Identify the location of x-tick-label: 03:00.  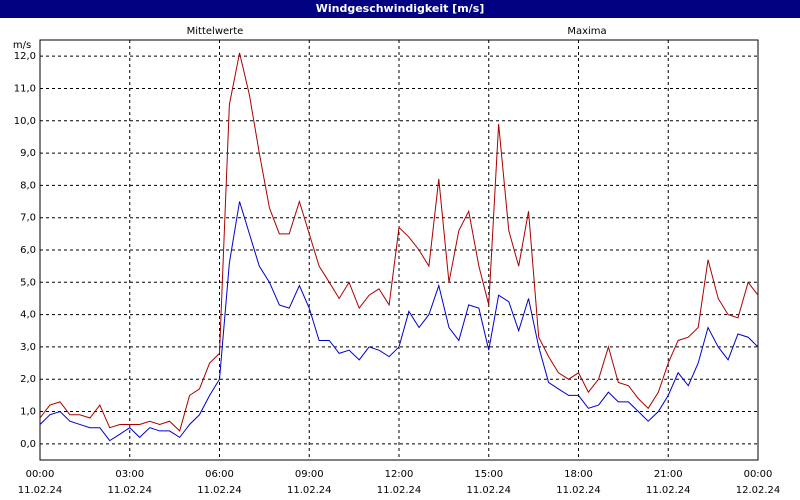
(129, 474).